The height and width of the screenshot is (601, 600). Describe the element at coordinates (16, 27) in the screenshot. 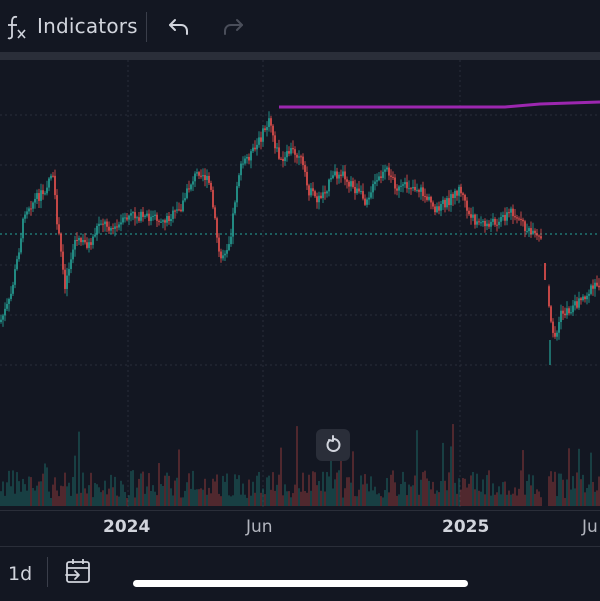

I see `fx-icon` at that location.